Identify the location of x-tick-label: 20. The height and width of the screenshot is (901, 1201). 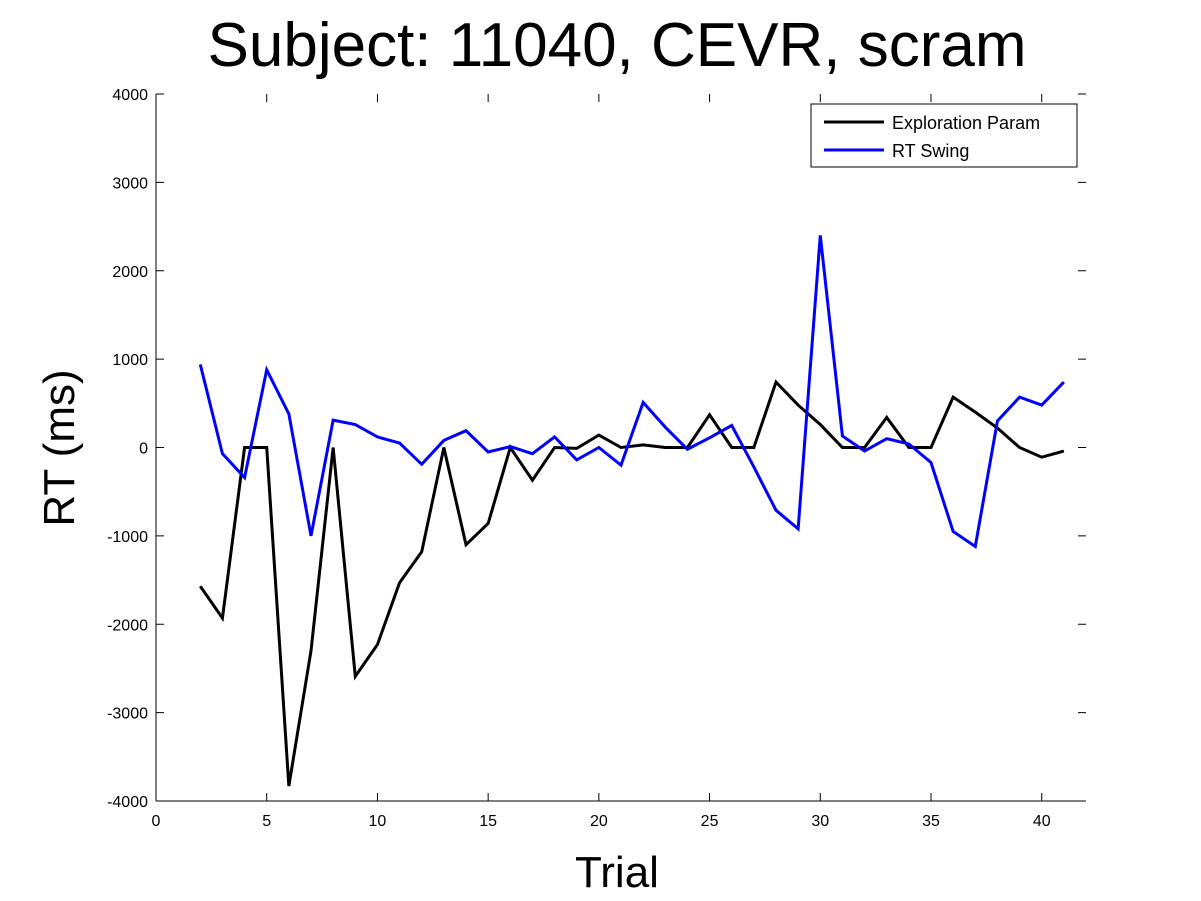
(599, 821).